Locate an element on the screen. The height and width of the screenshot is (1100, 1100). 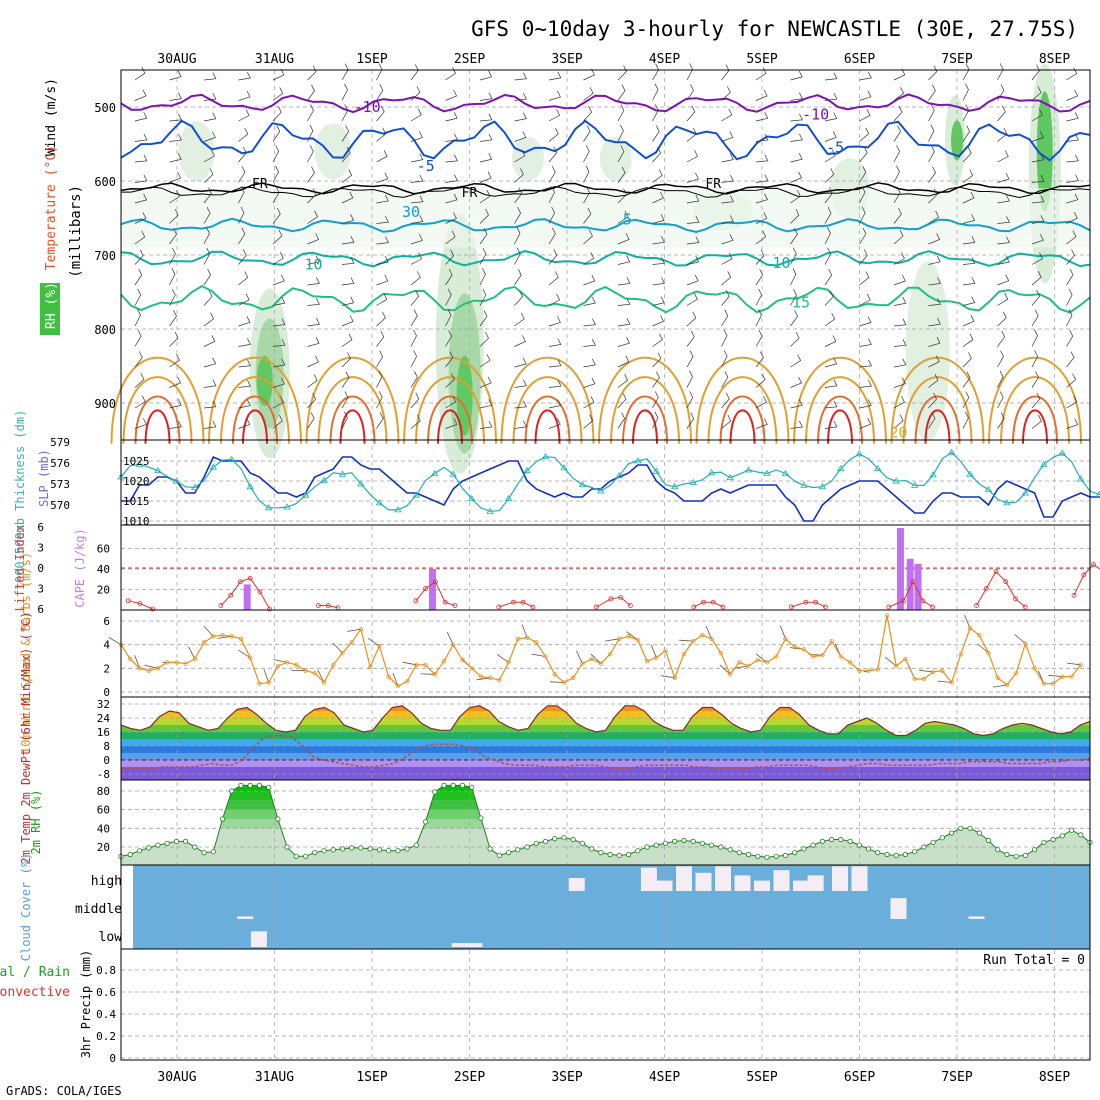
wind10m-axis-label: 10m Wind Speed & Barbs (m/s) is located at coordinates (26, 653).